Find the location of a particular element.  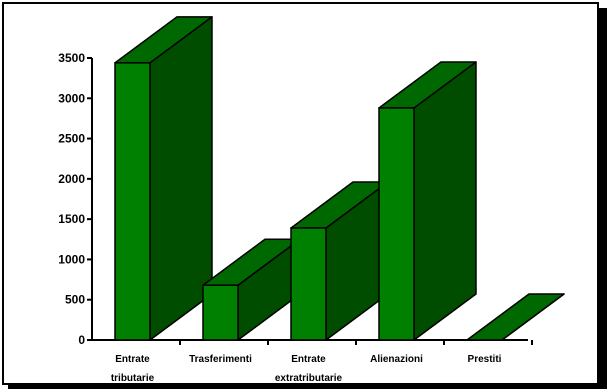

y-tick-label-1000: 1000 is located at coordinates (71, 259).